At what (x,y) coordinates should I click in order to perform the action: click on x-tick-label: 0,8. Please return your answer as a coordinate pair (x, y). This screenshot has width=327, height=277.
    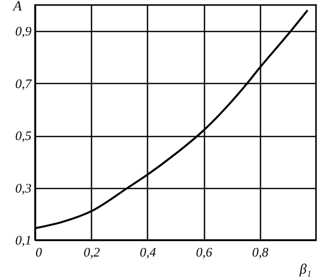
    Looking at the image, I should click on (260, 252).